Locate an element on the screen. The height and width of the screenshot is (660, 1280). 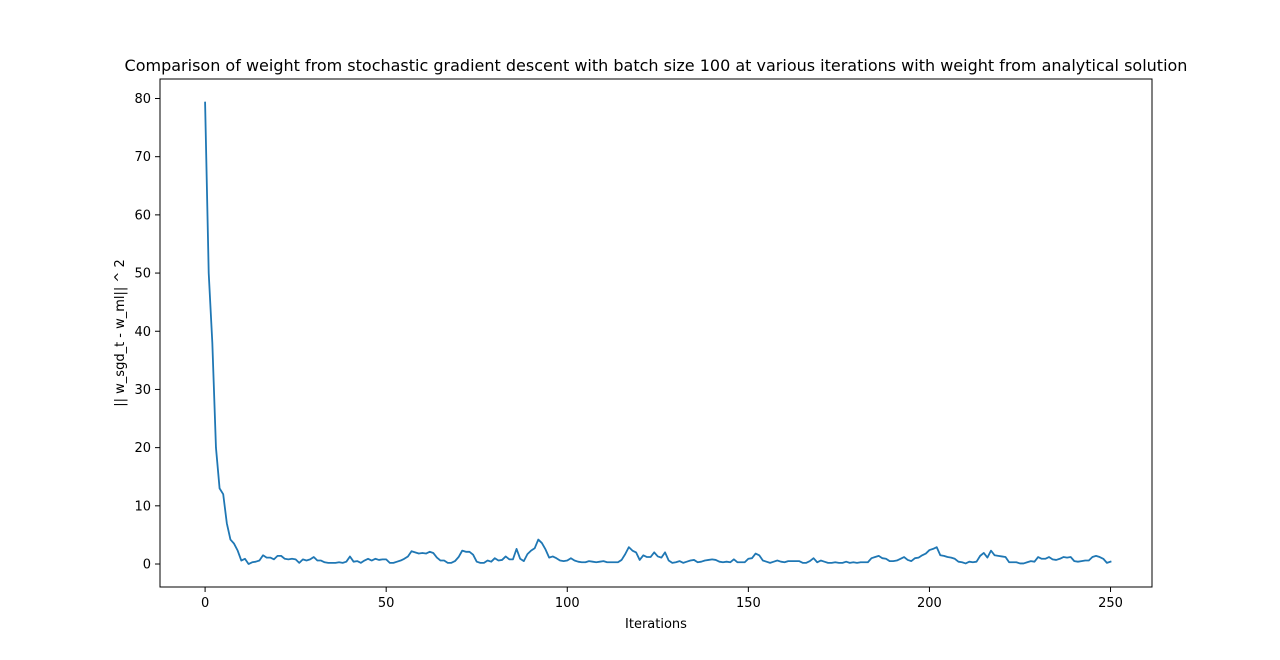
x-tick-label: 150 is located at coordinates (748, 603).